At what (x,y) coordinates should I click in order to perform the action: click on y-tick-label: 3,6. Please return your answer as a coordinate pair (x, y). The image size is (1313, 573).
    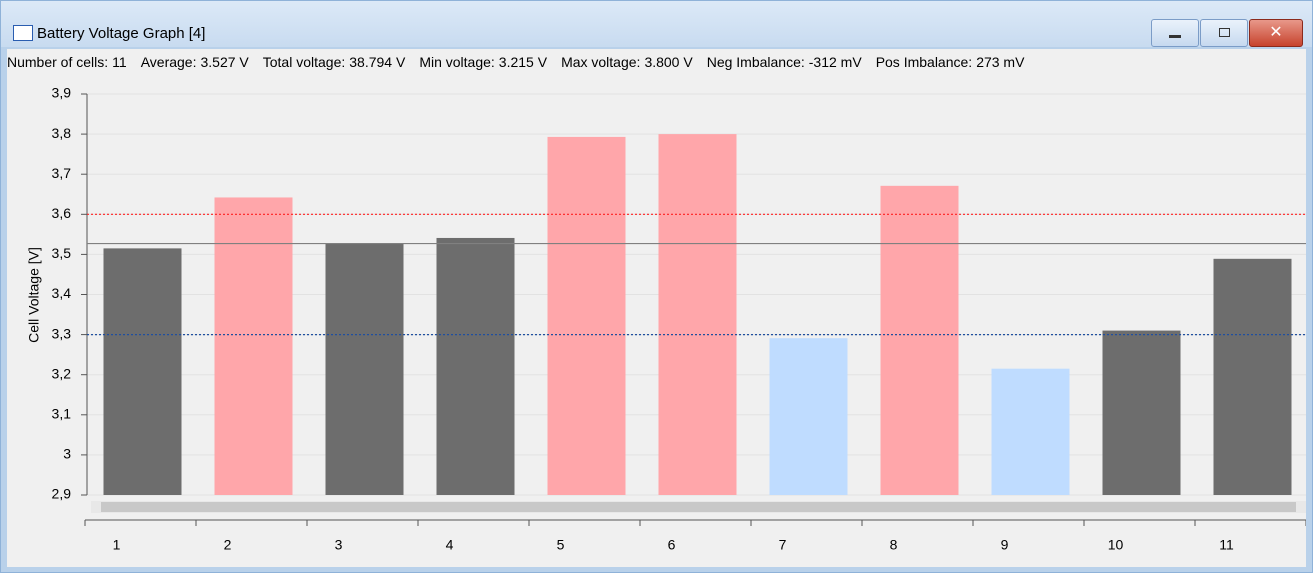
    Looking at the image, I should click on (62, 213).